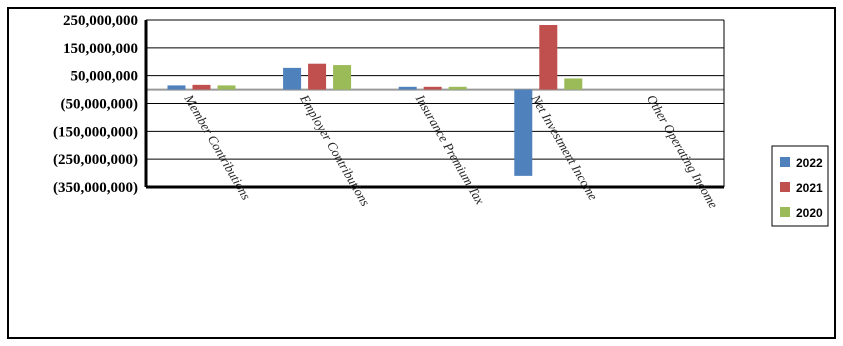  I want to click on legend: 2022 2021 2020, so click(800, 186).